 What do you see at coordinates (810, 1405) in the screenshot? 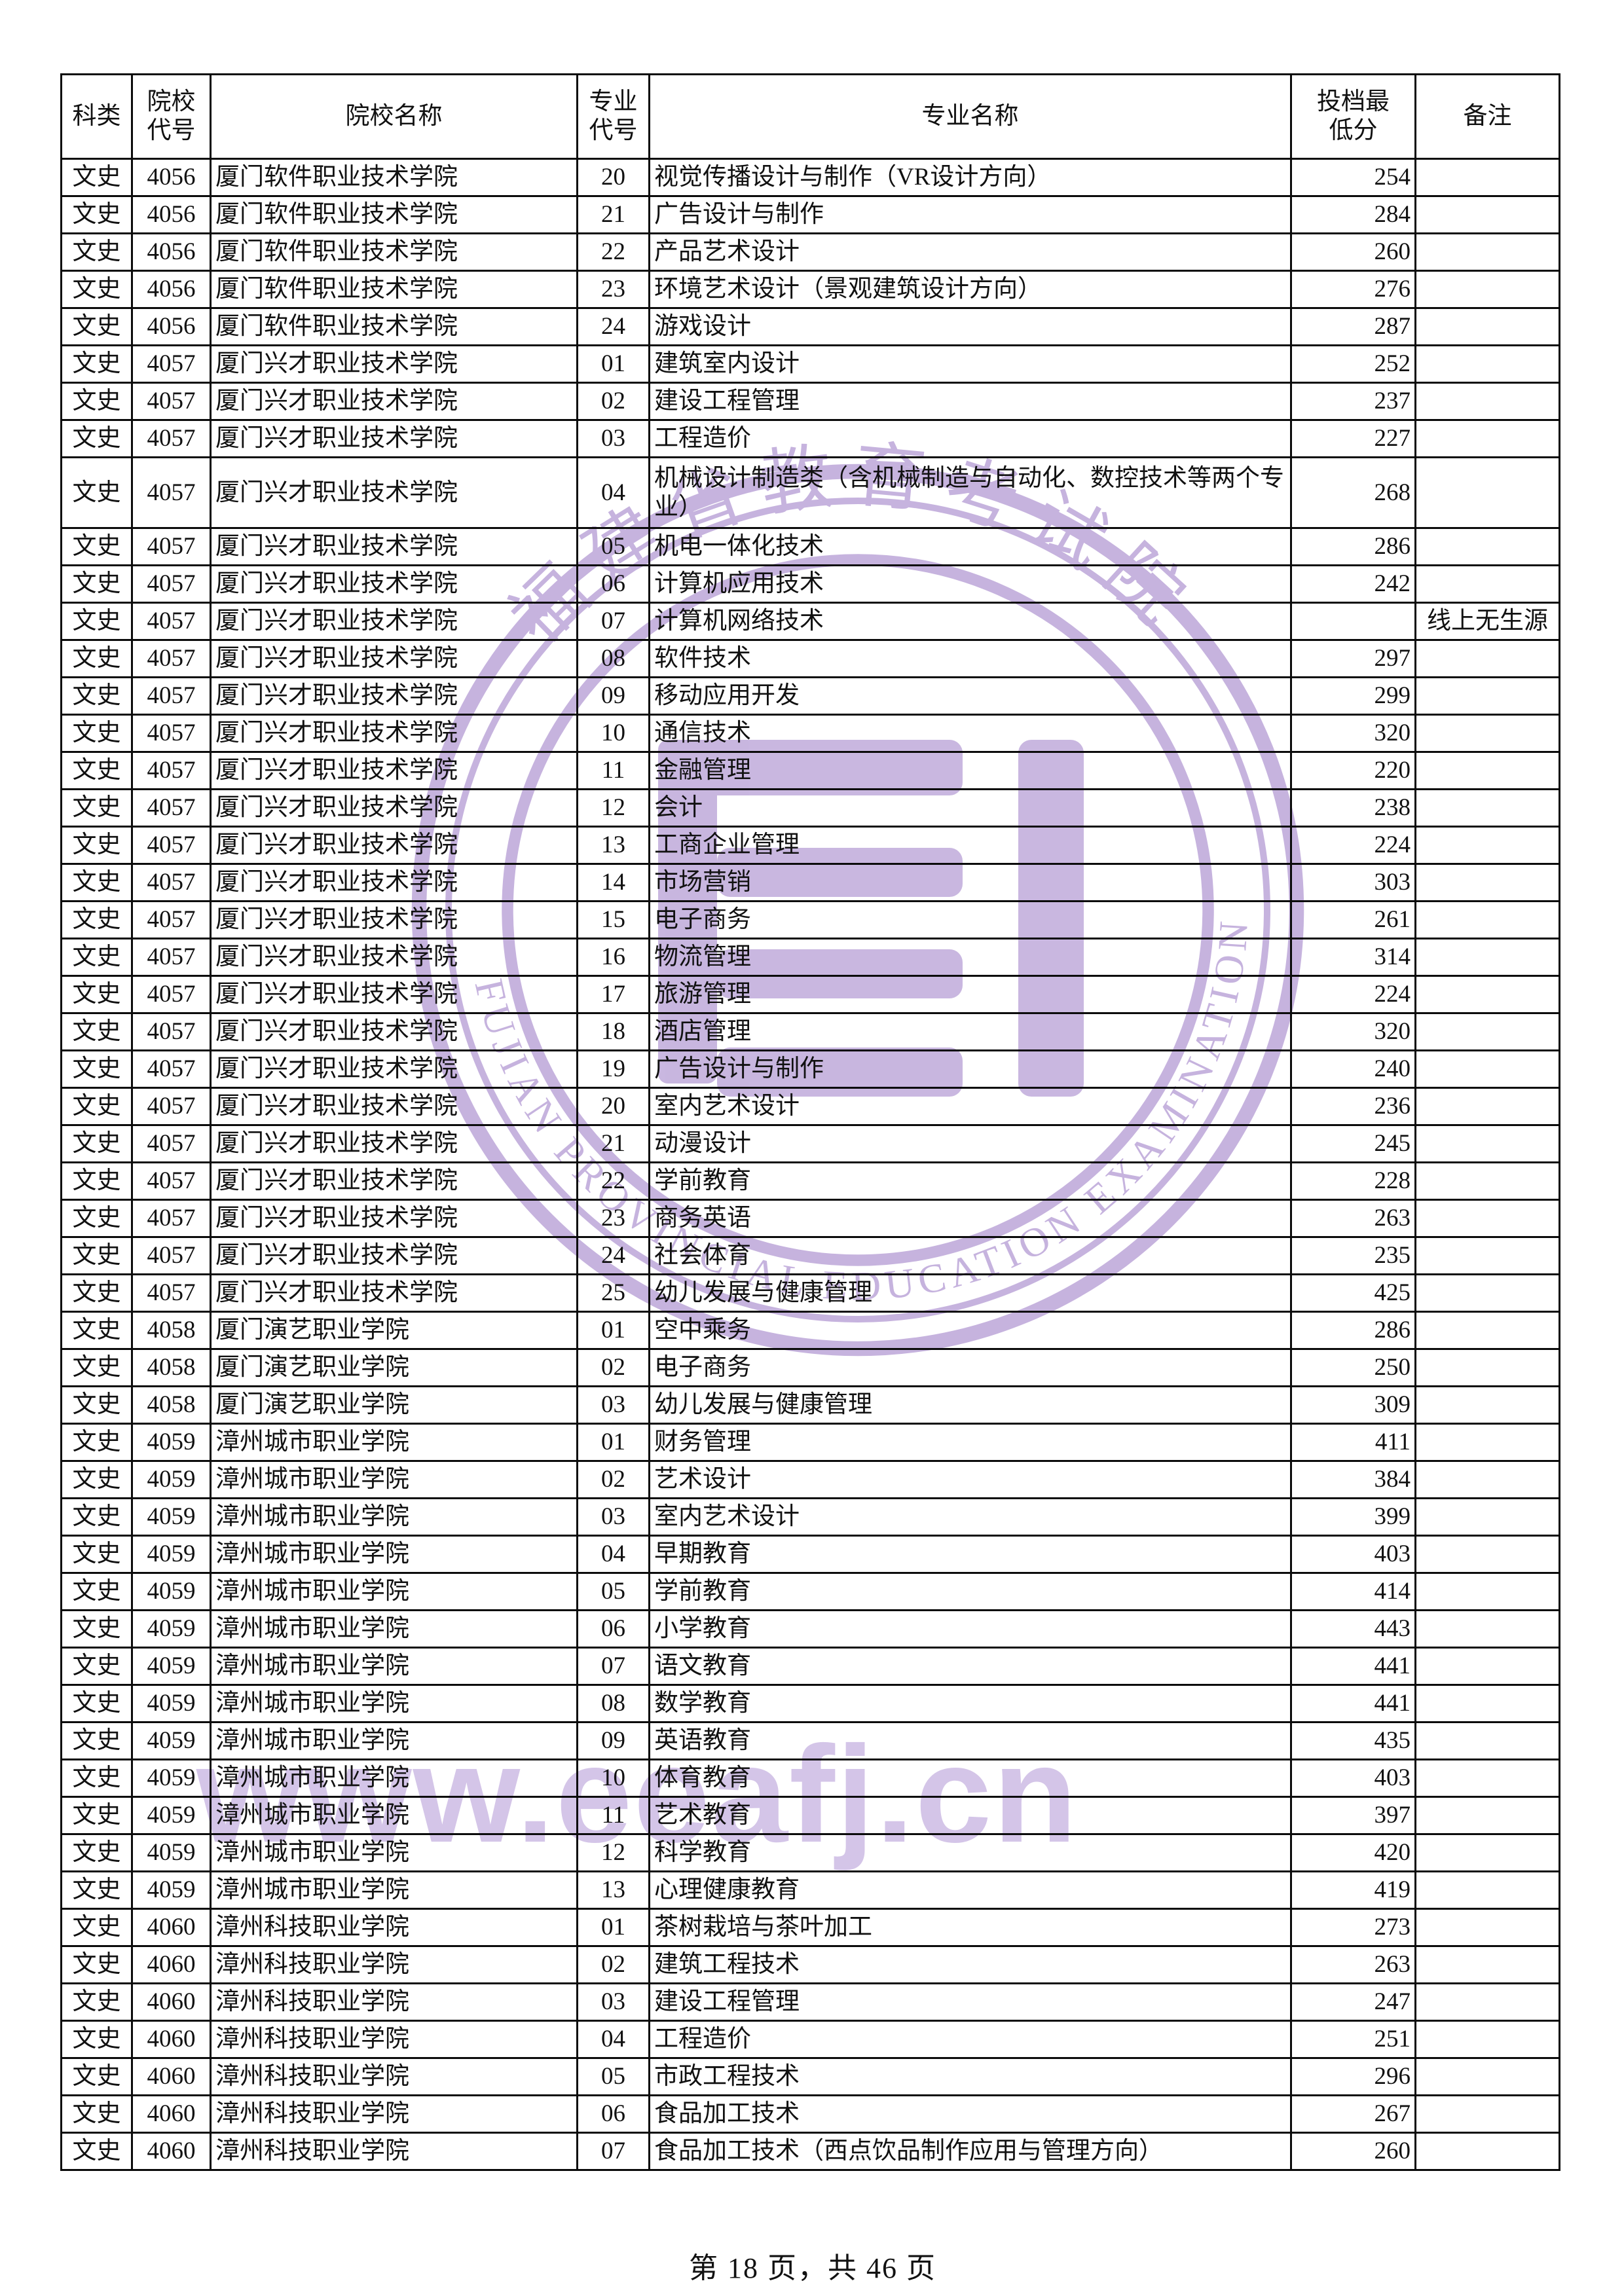
I see `table-row: 文史 4058 厦门演艺职业学院 03 幼儿发展与健康管理 309` at bounding box center [810, 1405].